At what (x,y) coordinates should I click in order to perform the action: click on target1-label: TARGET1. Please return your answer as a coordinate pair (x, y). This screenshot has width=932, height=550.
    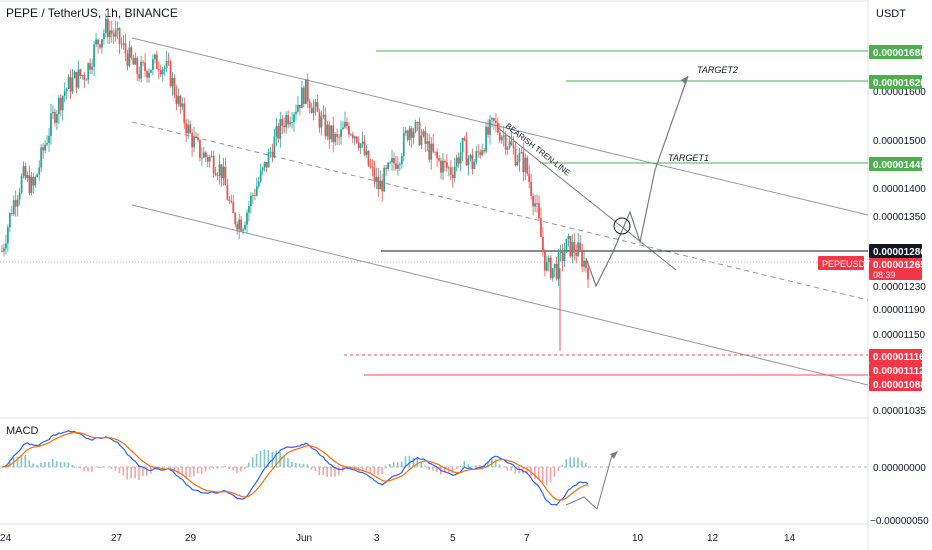
    Looking at the image, I should click on (688, 158).